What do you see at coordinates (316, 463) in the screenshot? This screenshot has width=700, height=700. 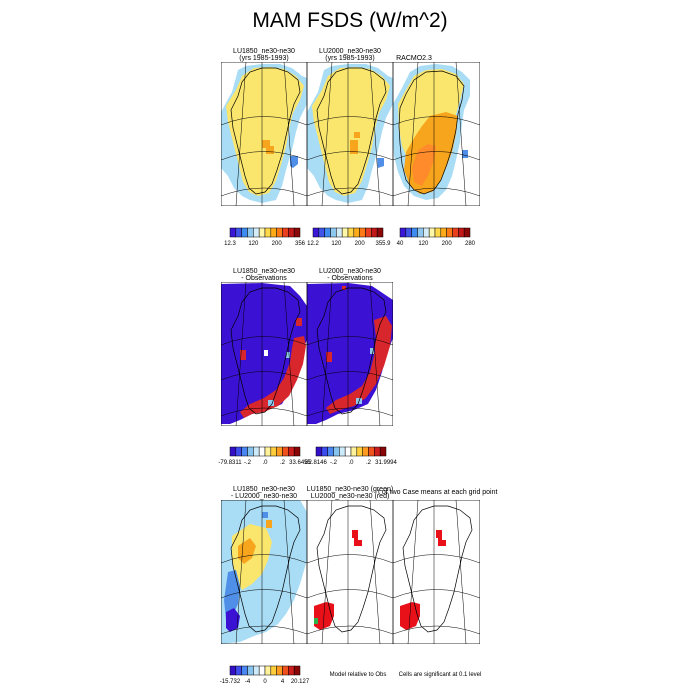 I see `colorbar-tick-label: 82.8146` at bounding box center [316, 463].